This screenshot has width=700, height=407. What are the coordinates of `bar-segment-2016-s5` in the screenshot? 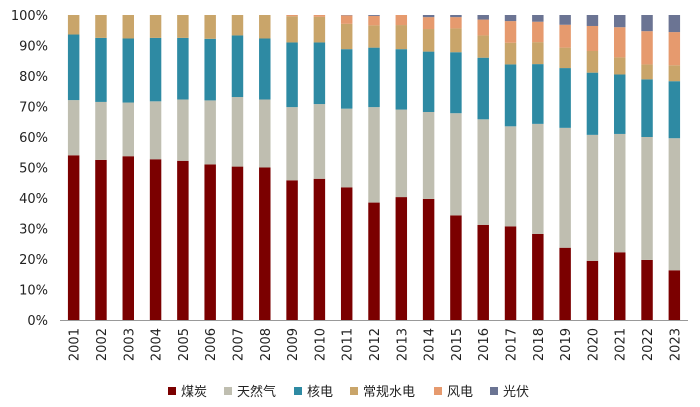 It's located at (483, 17).